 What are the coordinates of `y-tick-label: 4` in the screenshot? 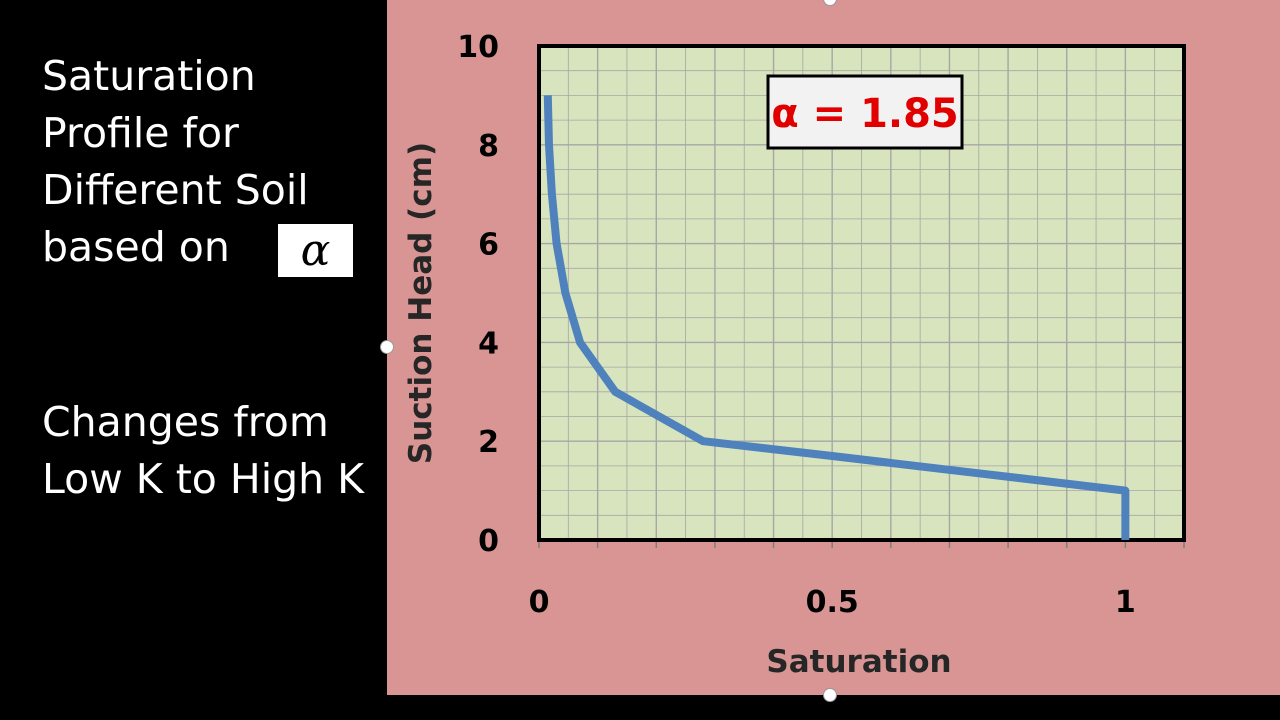 It's located at (488, 343).